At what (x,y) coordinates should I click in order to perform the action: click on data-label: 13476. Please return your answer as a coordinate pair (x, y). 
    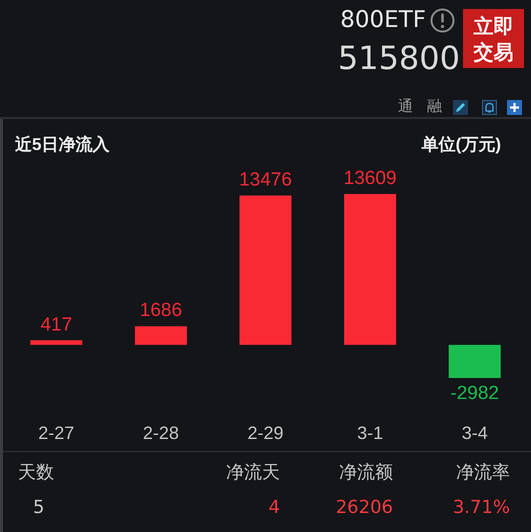
    Looking at the image, I should click on (265, 179).